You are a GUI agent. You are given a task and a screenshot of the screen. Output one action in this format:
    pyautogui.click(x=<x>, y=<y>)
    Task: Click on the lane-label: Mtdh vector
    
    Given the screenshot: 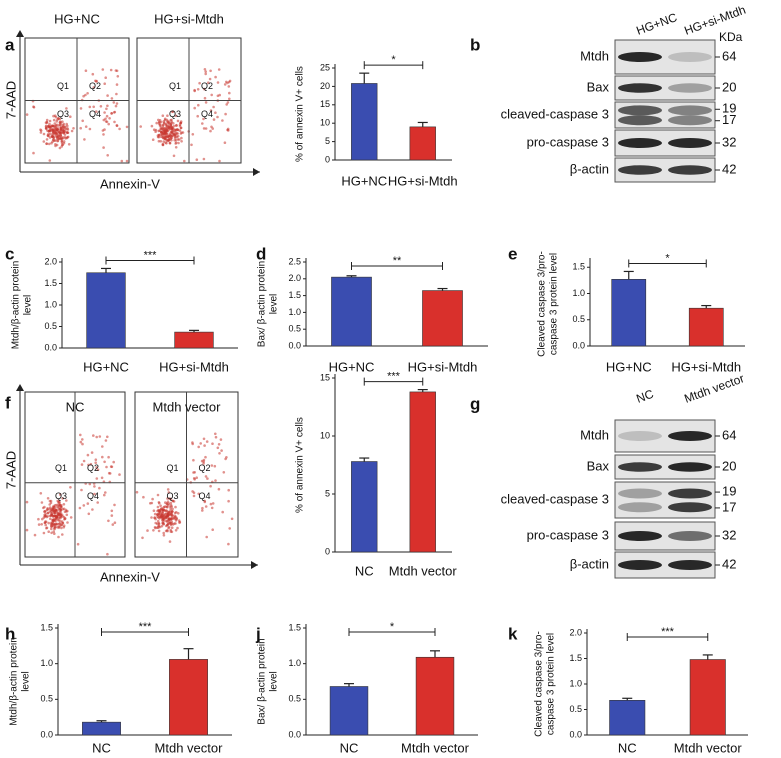 What is the action you would take?
    pyautogui.click(x=714, y=388)
    